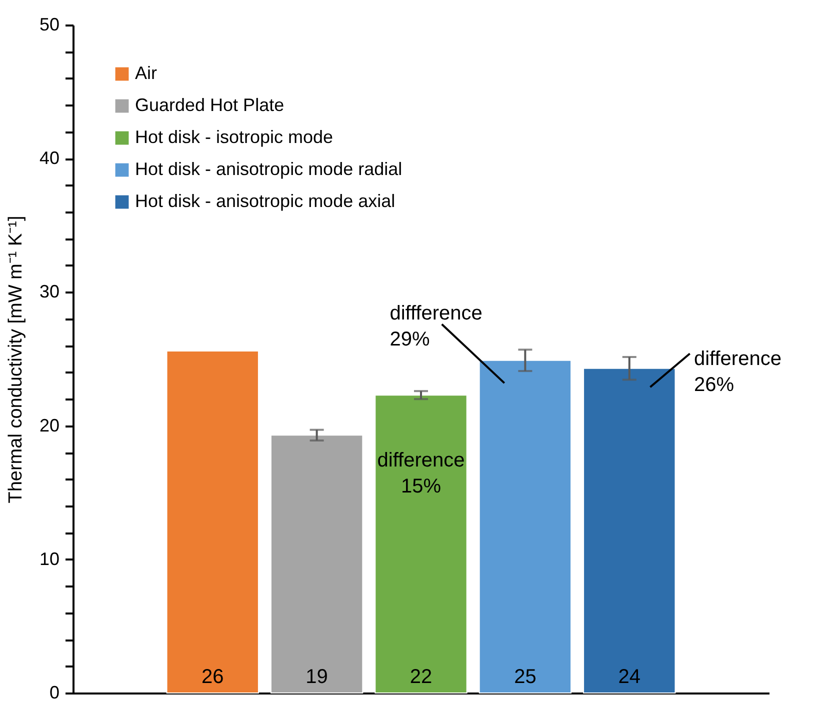  What do you see at coordinates (436, 326) in the screenshot?
I see `annotation: diffference 29%` at bounding box center [436, 326].